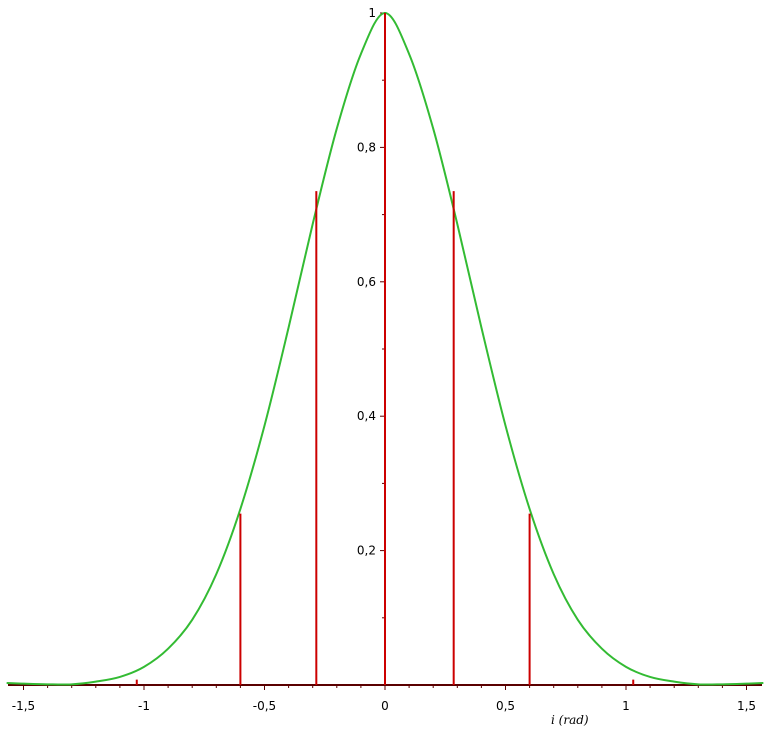 The image size is (770, 733). What do you see at coordinates (144, 706) in the screenshot?
I see `x-tick-label: -1` at bounding box center [144, 706].